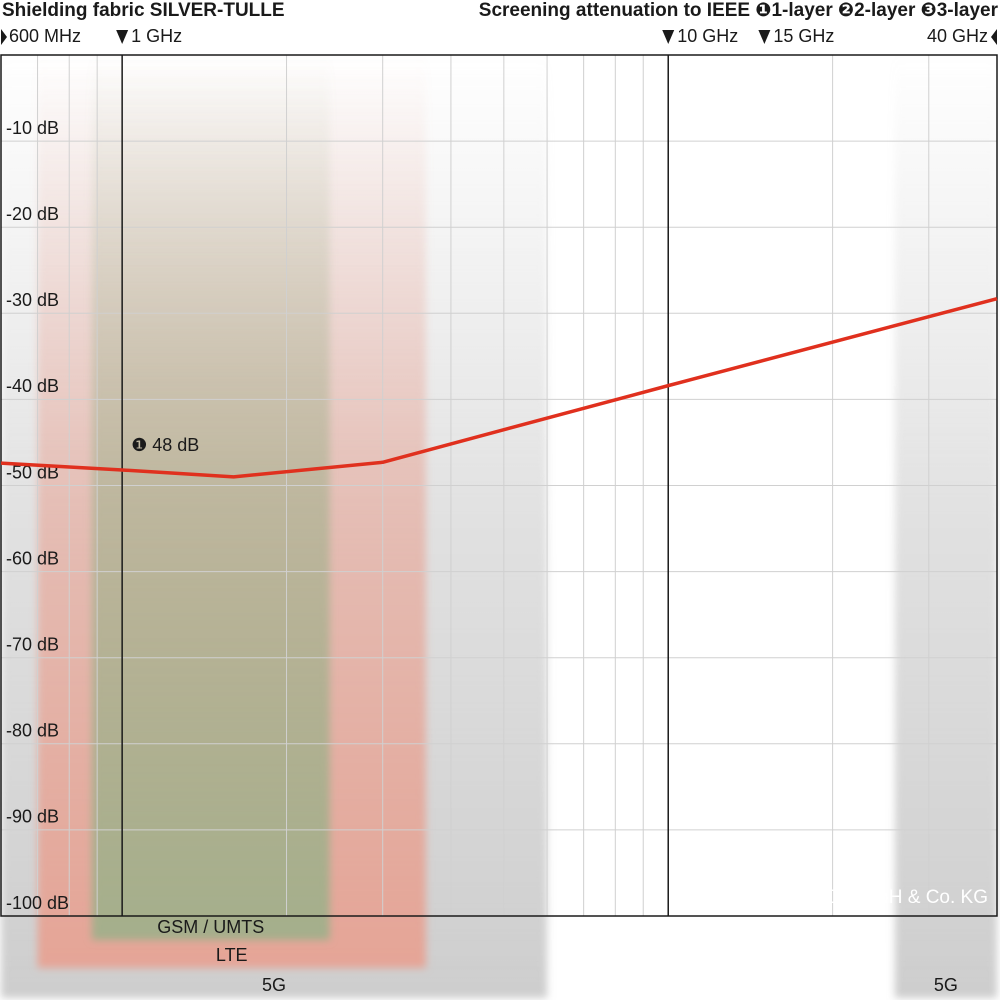 The height and width of the screenshot is (1000, 1000). I want to click on x-tick-label: 600 MHz, so click(45, 36).